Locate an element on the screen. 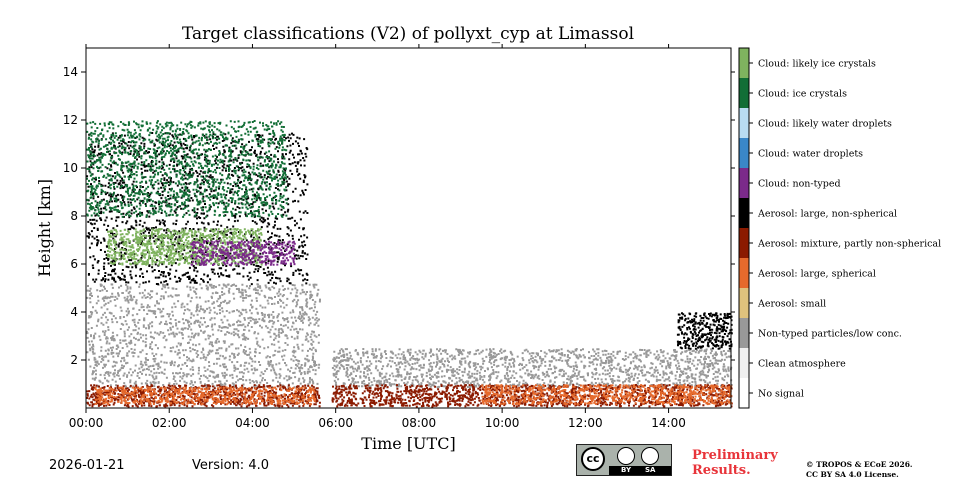 This screenshot has height=480, width=960. y-tick-label: 4 is located at coordinates (74, 312).